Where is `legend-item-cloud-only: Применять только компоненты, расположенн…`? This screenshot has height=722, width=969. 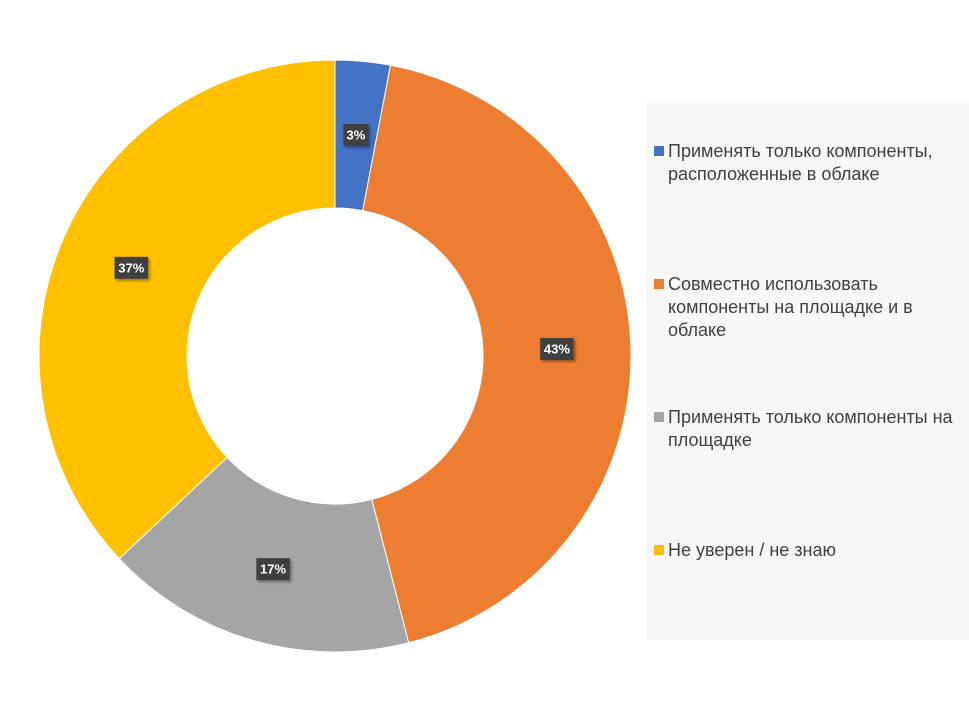 legend-item-cloud-only: Применять только компоненты, расположенн… is located at coordinates (809, 163).